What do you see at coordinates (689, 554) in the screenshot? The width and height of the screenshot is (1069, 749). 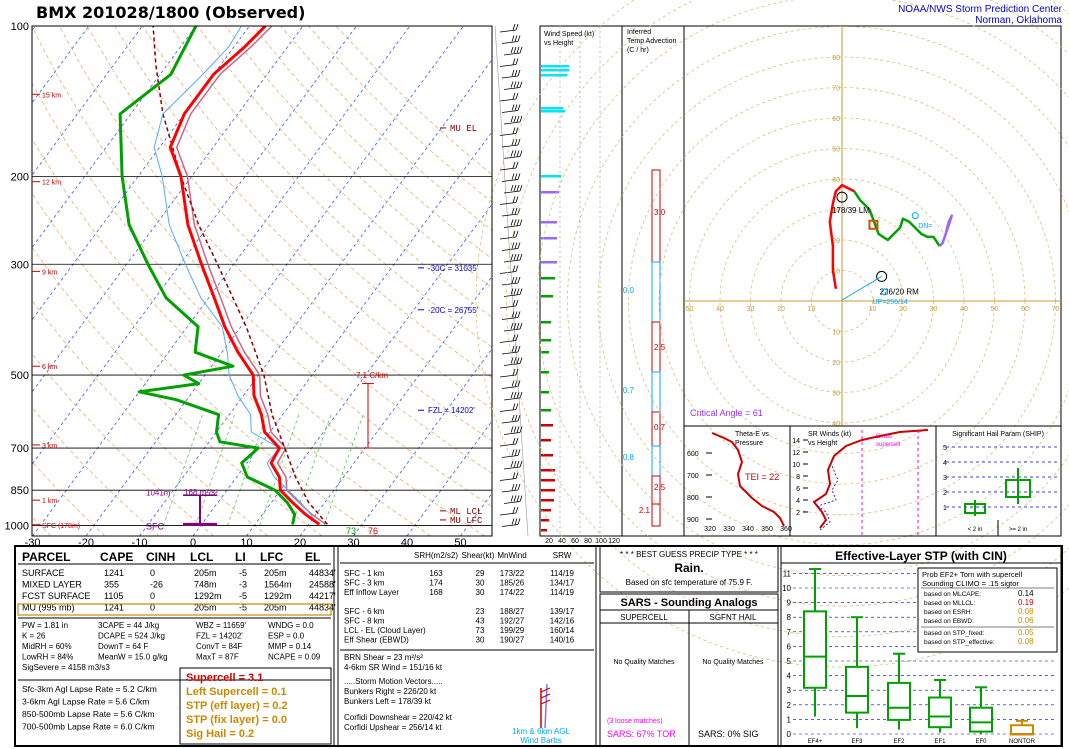 I see `precip-title: * * * BEST GUESS PRECIP TYPE * * *` at bounding box center [689, 554].